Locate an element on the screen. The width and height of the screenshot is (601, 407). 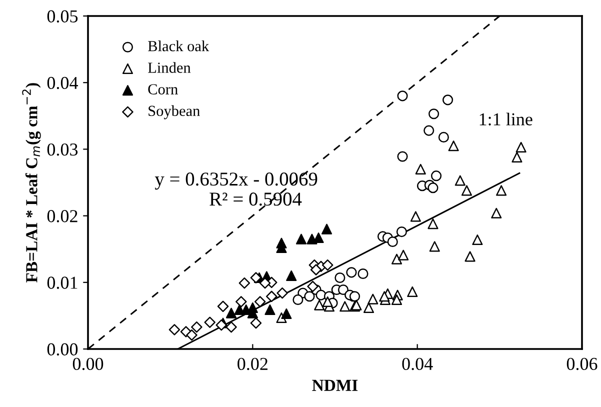
x-axis-title: NDMI is located at coordinates (335, 385).